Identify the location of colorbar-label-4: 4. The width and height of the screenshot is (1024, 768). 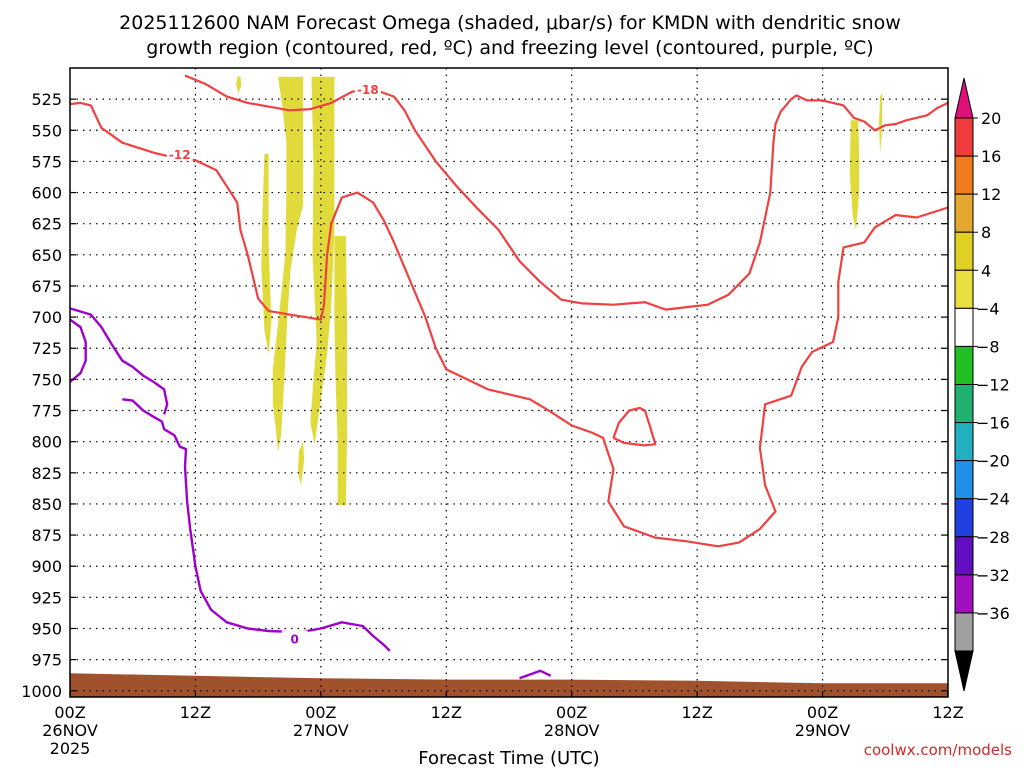
(986, 270).